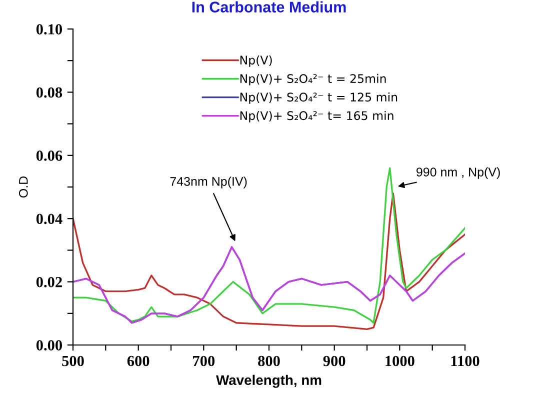 The width and height of the screenshot is (542, 402). What do you see at coordinates (256, 61) in the screenshot?
I see `legend-label: Np(V)` at bounding box center [256, 61].